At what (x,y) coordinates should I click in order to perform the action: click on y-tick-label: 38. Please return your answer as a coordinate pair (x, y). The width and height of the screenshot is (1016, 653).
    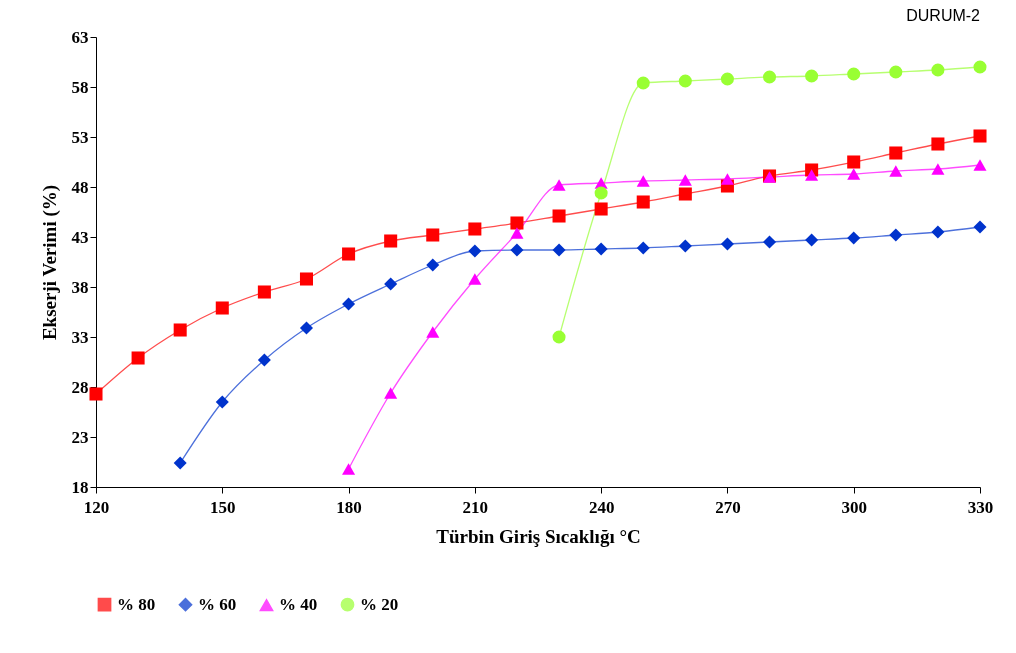
    Looking at the image, I should click on (80, 287).